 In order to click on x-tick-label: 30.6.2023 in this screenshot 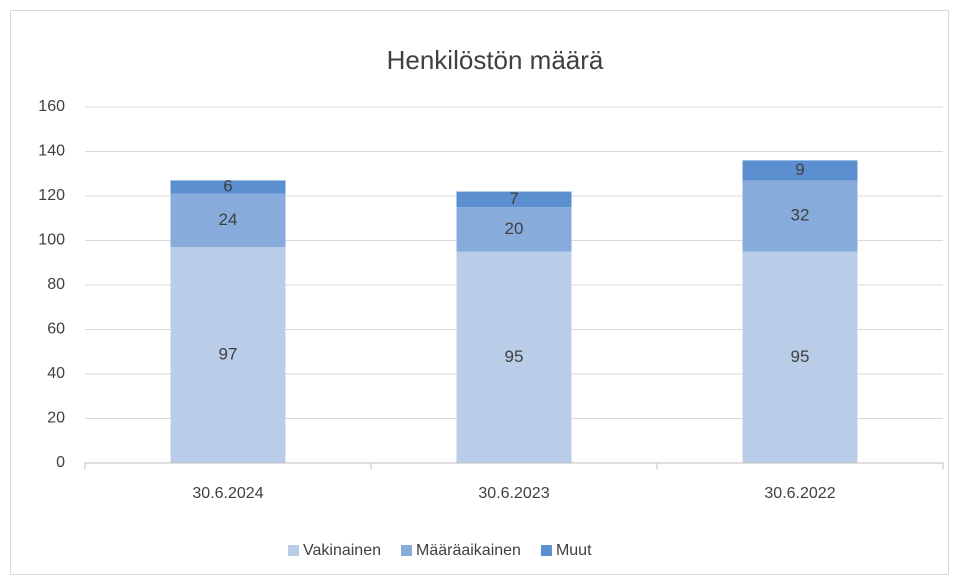, I will do `click(513, 493)`.